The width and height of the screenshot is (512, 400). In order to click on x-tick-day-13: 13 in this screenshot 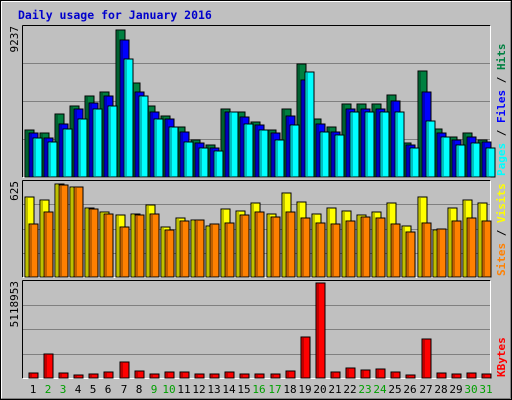, I will do `click(213, 389)`.